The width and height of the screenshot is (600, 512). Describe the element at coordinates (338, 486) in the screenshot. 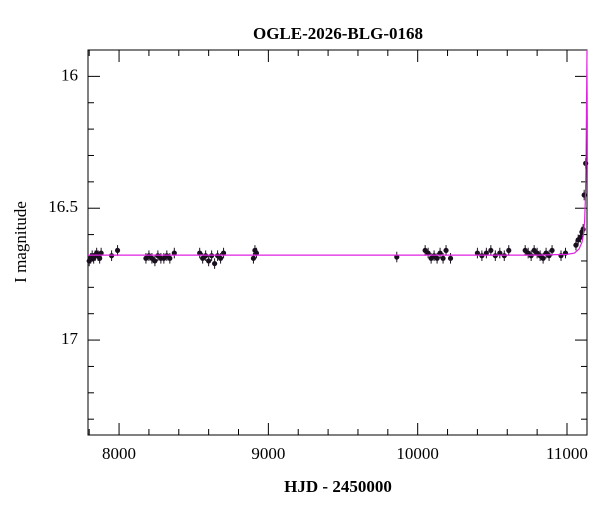

I see `x-axis-label: HJD - 2450000` at that location.